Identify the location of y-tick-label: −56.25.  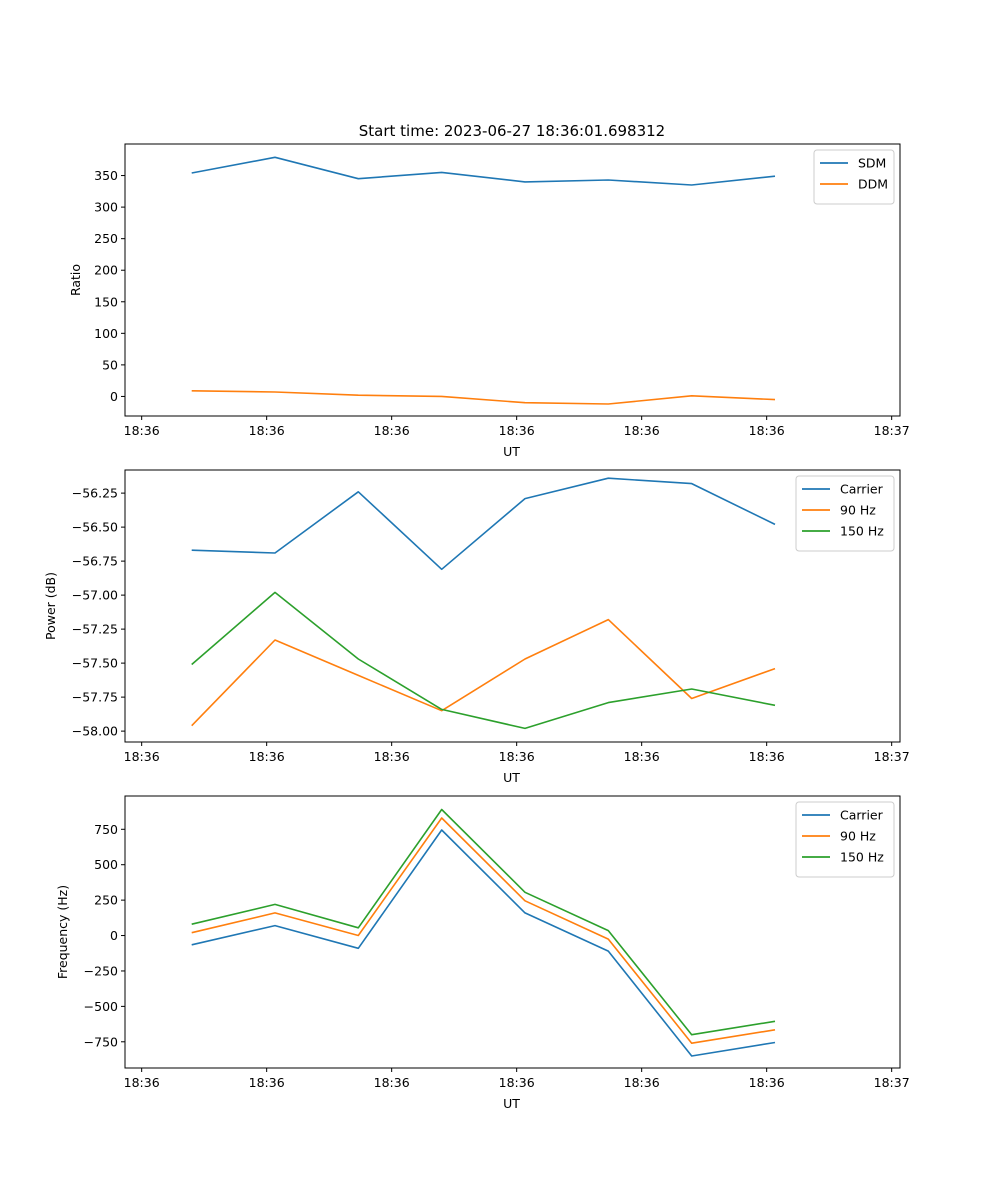
(95, 493).